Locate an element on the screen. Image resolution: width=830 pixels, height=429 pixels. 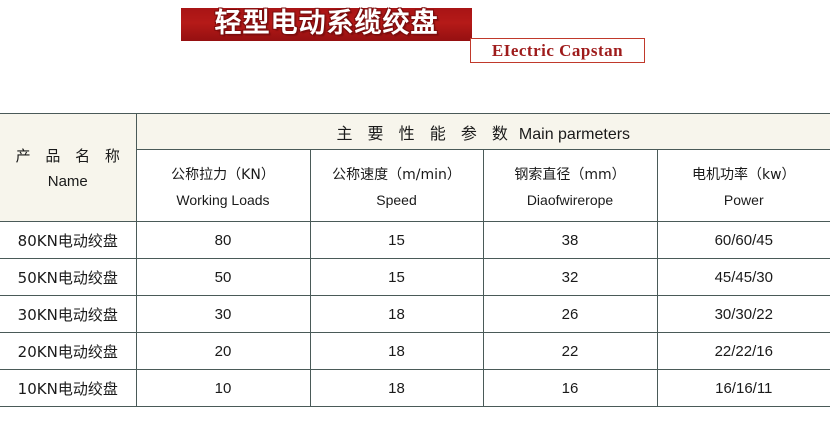
header-cell-working-loads: 公称拉力（KN） Working Loads is located at coordinates (223, 185).